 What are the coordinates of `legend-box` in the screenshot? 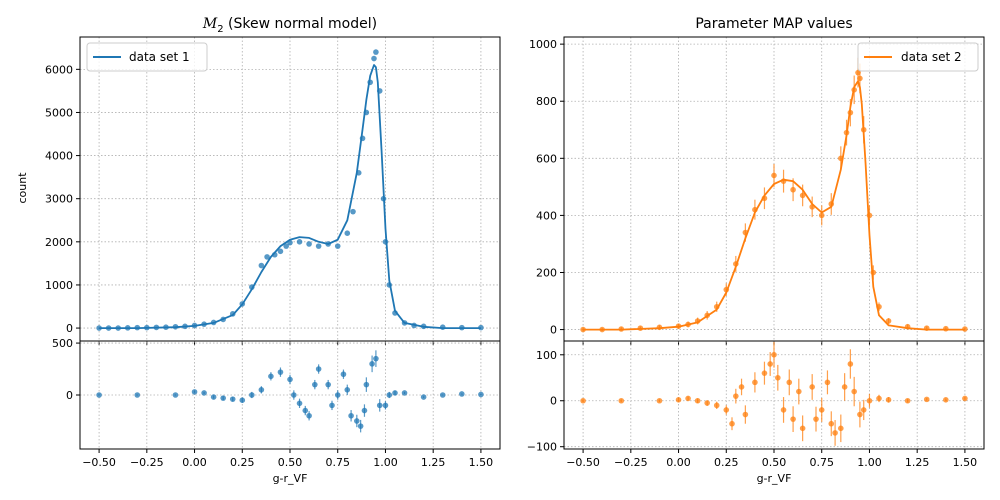 It's located at (147, 57).